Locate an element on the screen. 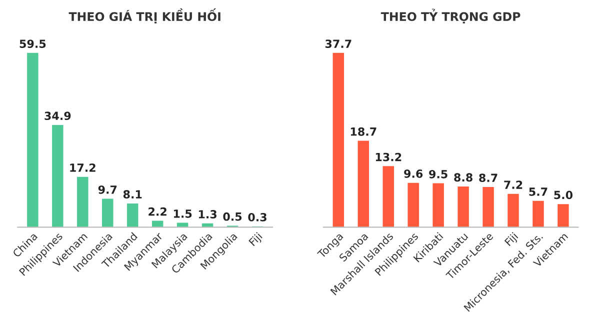  data-label: 2.2 is located at coordinates (157, 211).